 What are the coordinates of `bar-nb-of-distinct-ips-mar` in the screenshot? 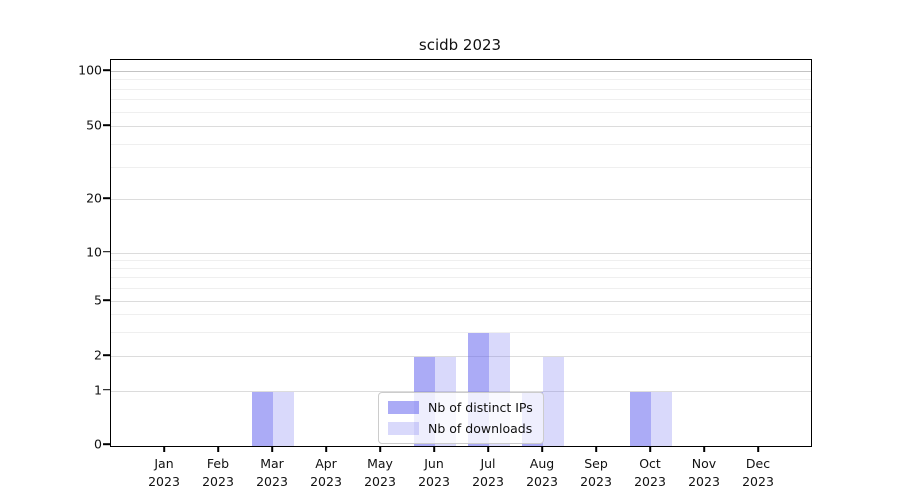 It's located at (262, 418).